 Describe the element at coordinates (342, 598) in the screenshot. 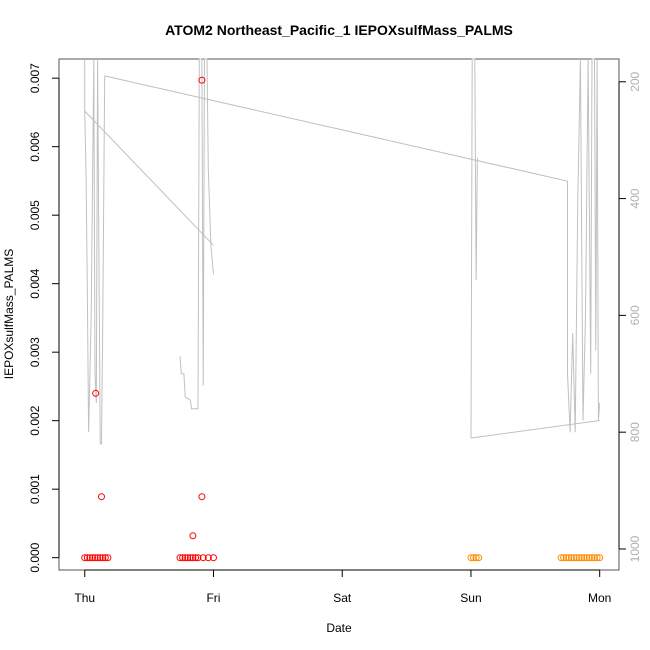

I see `x-tick-label-2: Sat` at that location.